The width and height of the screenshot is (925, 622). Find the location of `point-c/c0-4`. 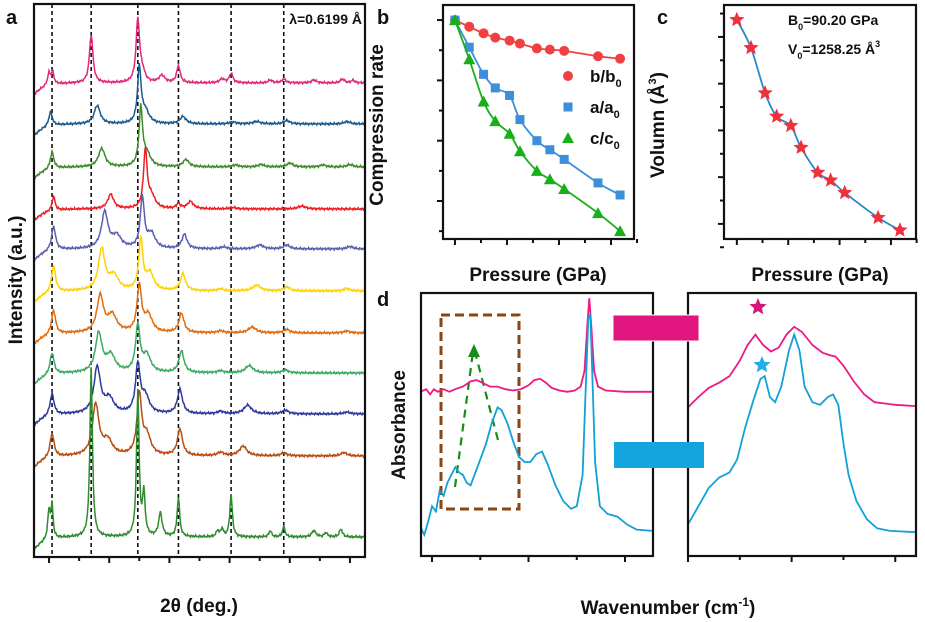

point-c/c0-4 is located at coordinates (509, 133).